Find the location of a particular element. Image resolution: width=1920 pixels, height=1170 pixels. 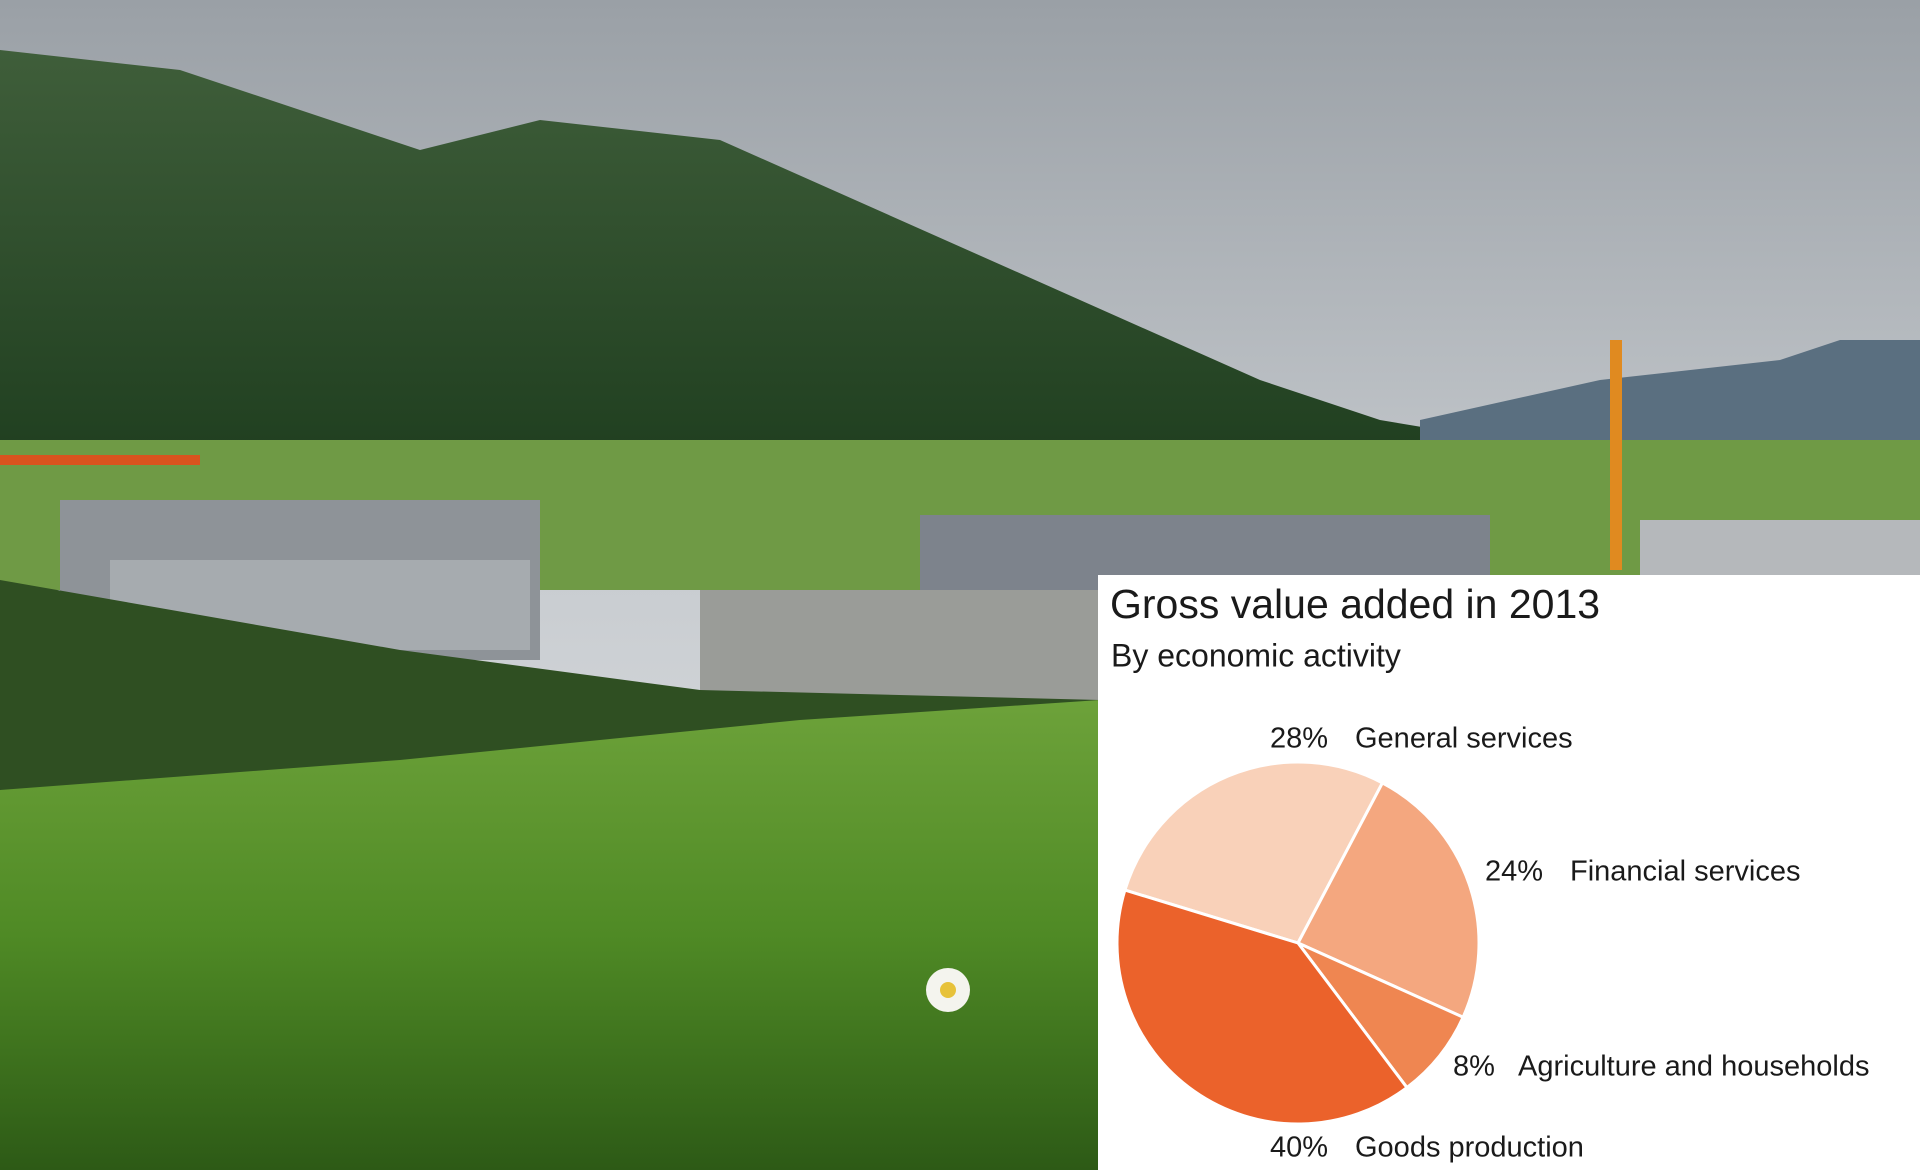

chart-subtitle: By economic activity is located at coordinates (1256, 655).